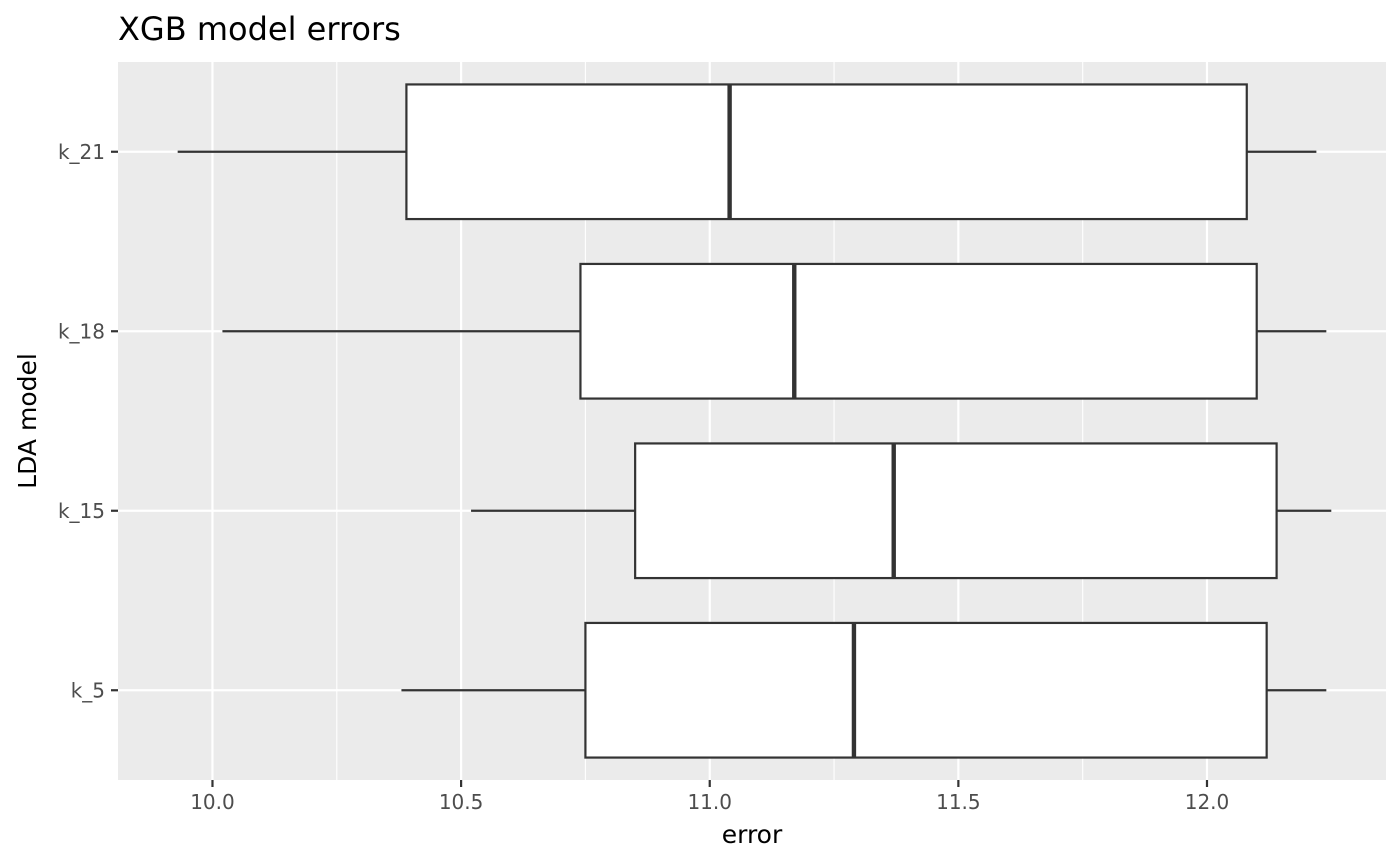  Describe the element at coordinates (709, 802) in the screenshot. I see `x-tick-label: 11.0` at that location.